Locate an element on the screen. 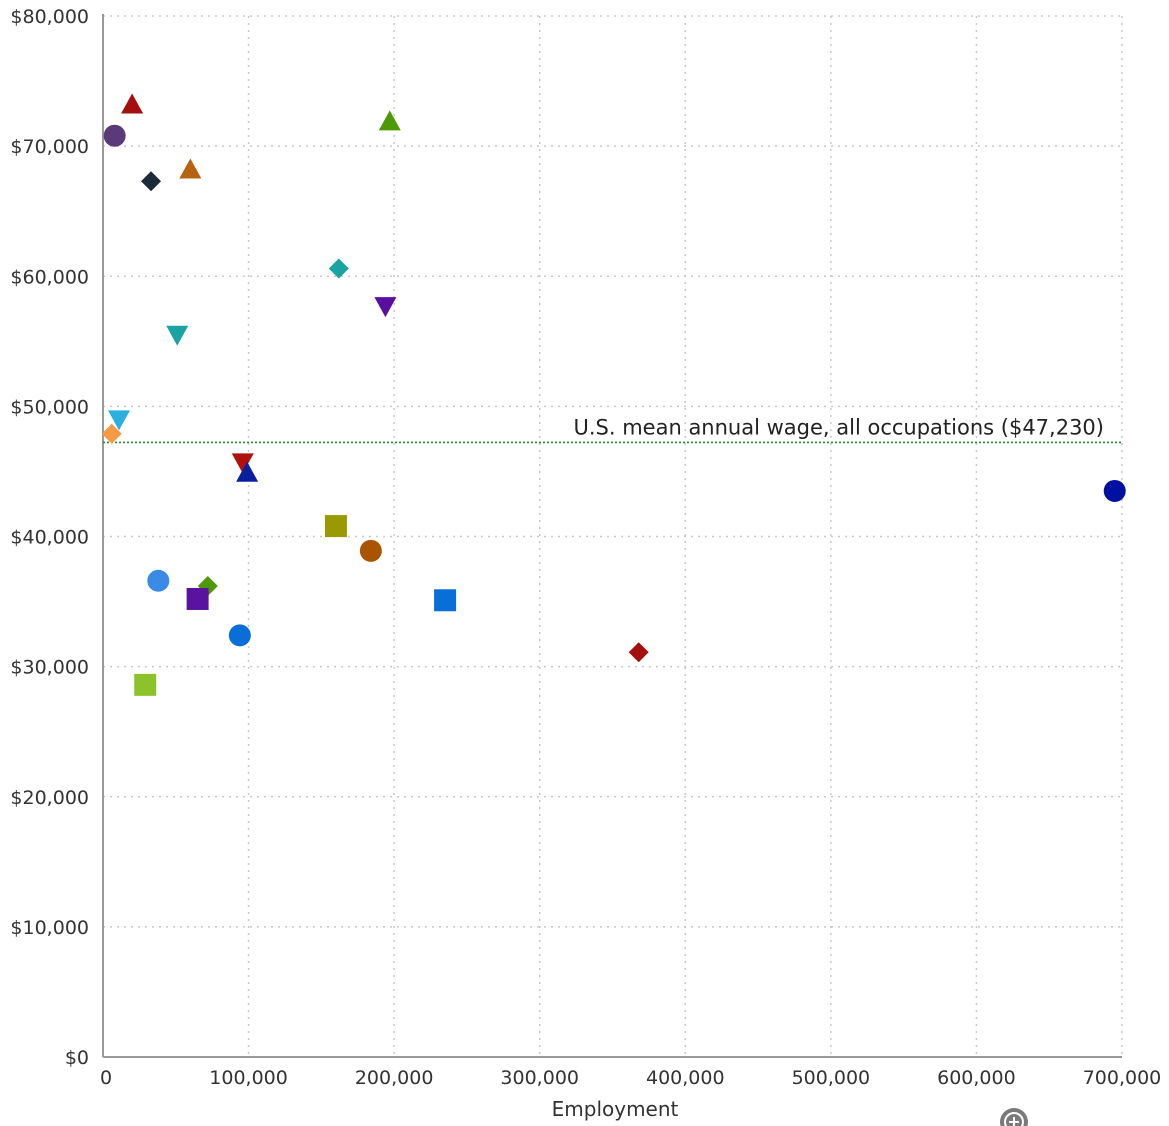 The width and height of the screenshot is (1169, 1126). y-tick-label: $70,000 is located at coordinates (49, 147).